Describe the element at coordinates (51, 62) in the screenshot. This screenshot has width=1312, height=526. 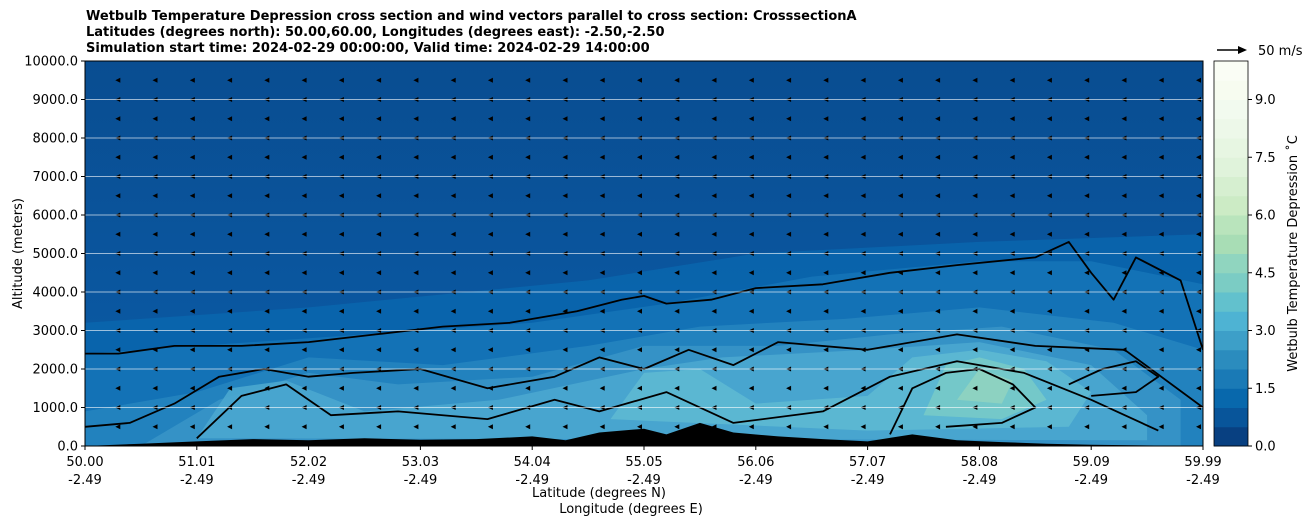
I see `y-tick-label: 10000.0` at that location.